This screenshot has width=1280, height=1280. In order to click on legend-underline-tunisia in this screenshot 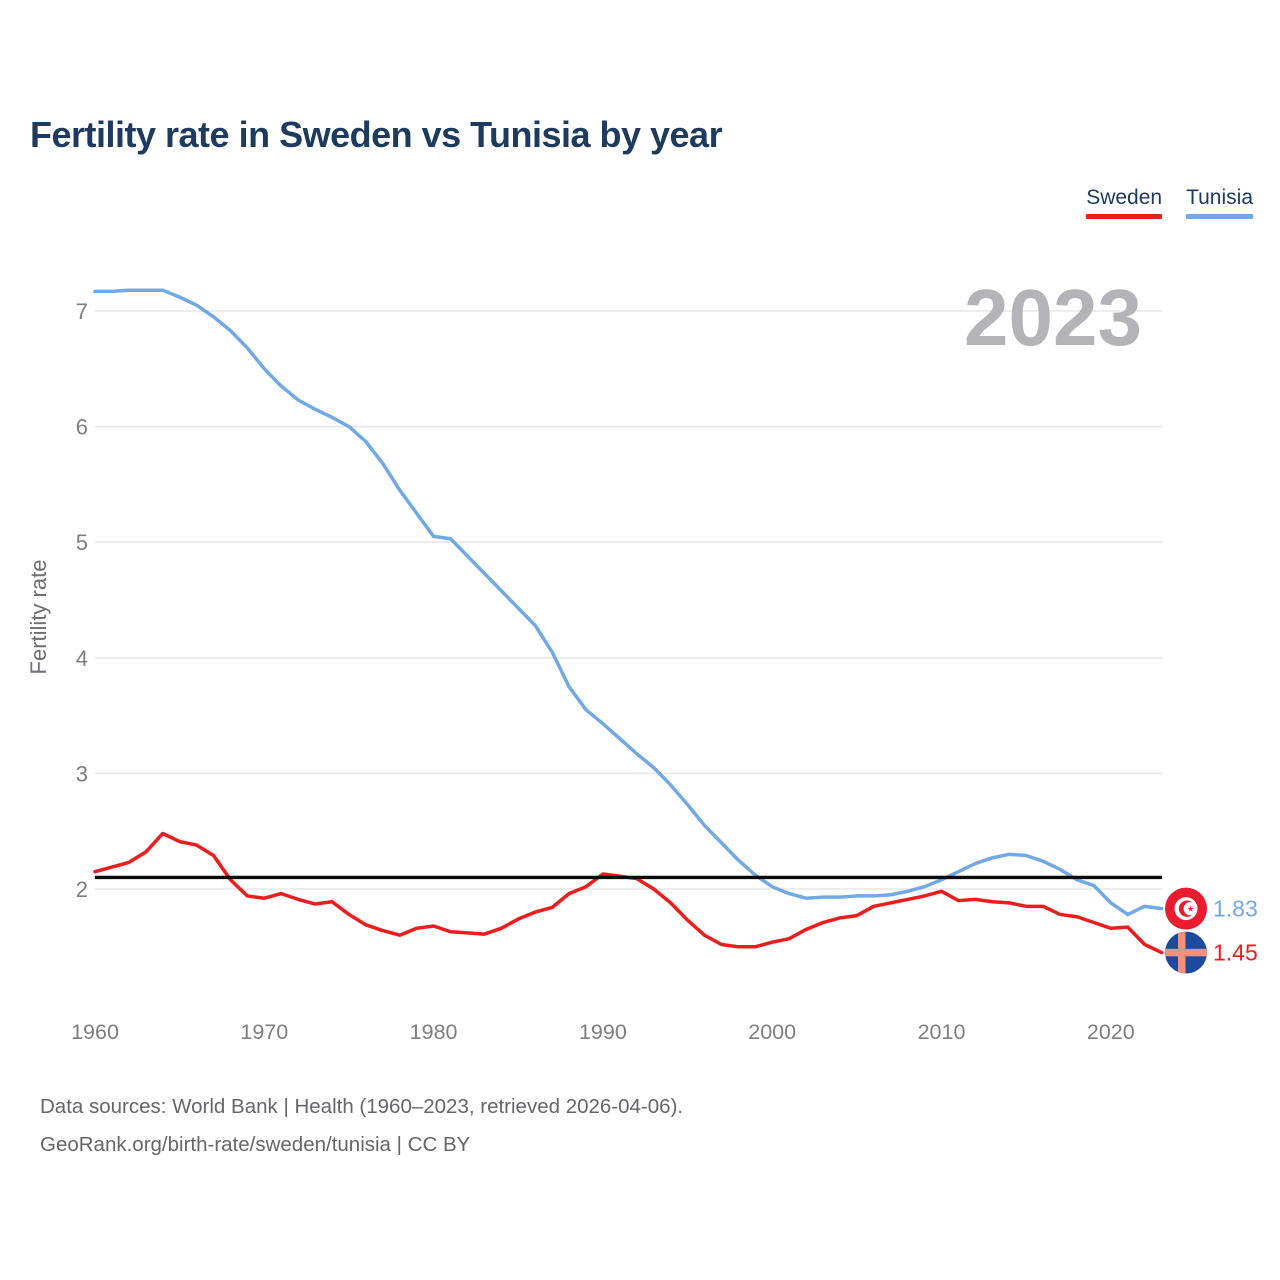, I will do `click(1219, 216)`.